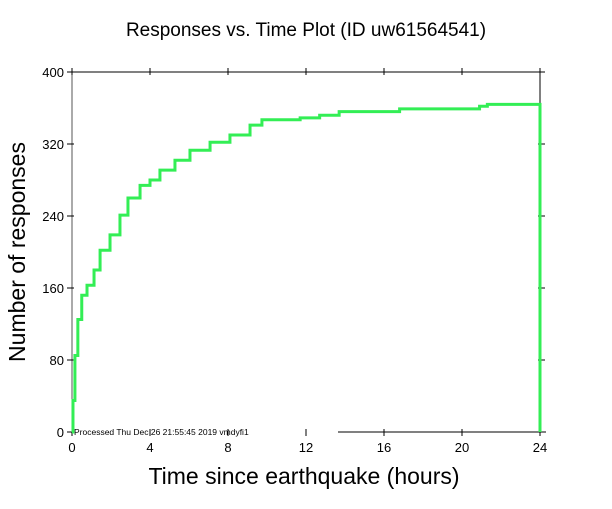 The height and width of the screenshot is (509, 612). What do you see at coordinates (57, 360) in the screenshot?
I see `y-tick-label: 80` at bounding box center [57, 360].